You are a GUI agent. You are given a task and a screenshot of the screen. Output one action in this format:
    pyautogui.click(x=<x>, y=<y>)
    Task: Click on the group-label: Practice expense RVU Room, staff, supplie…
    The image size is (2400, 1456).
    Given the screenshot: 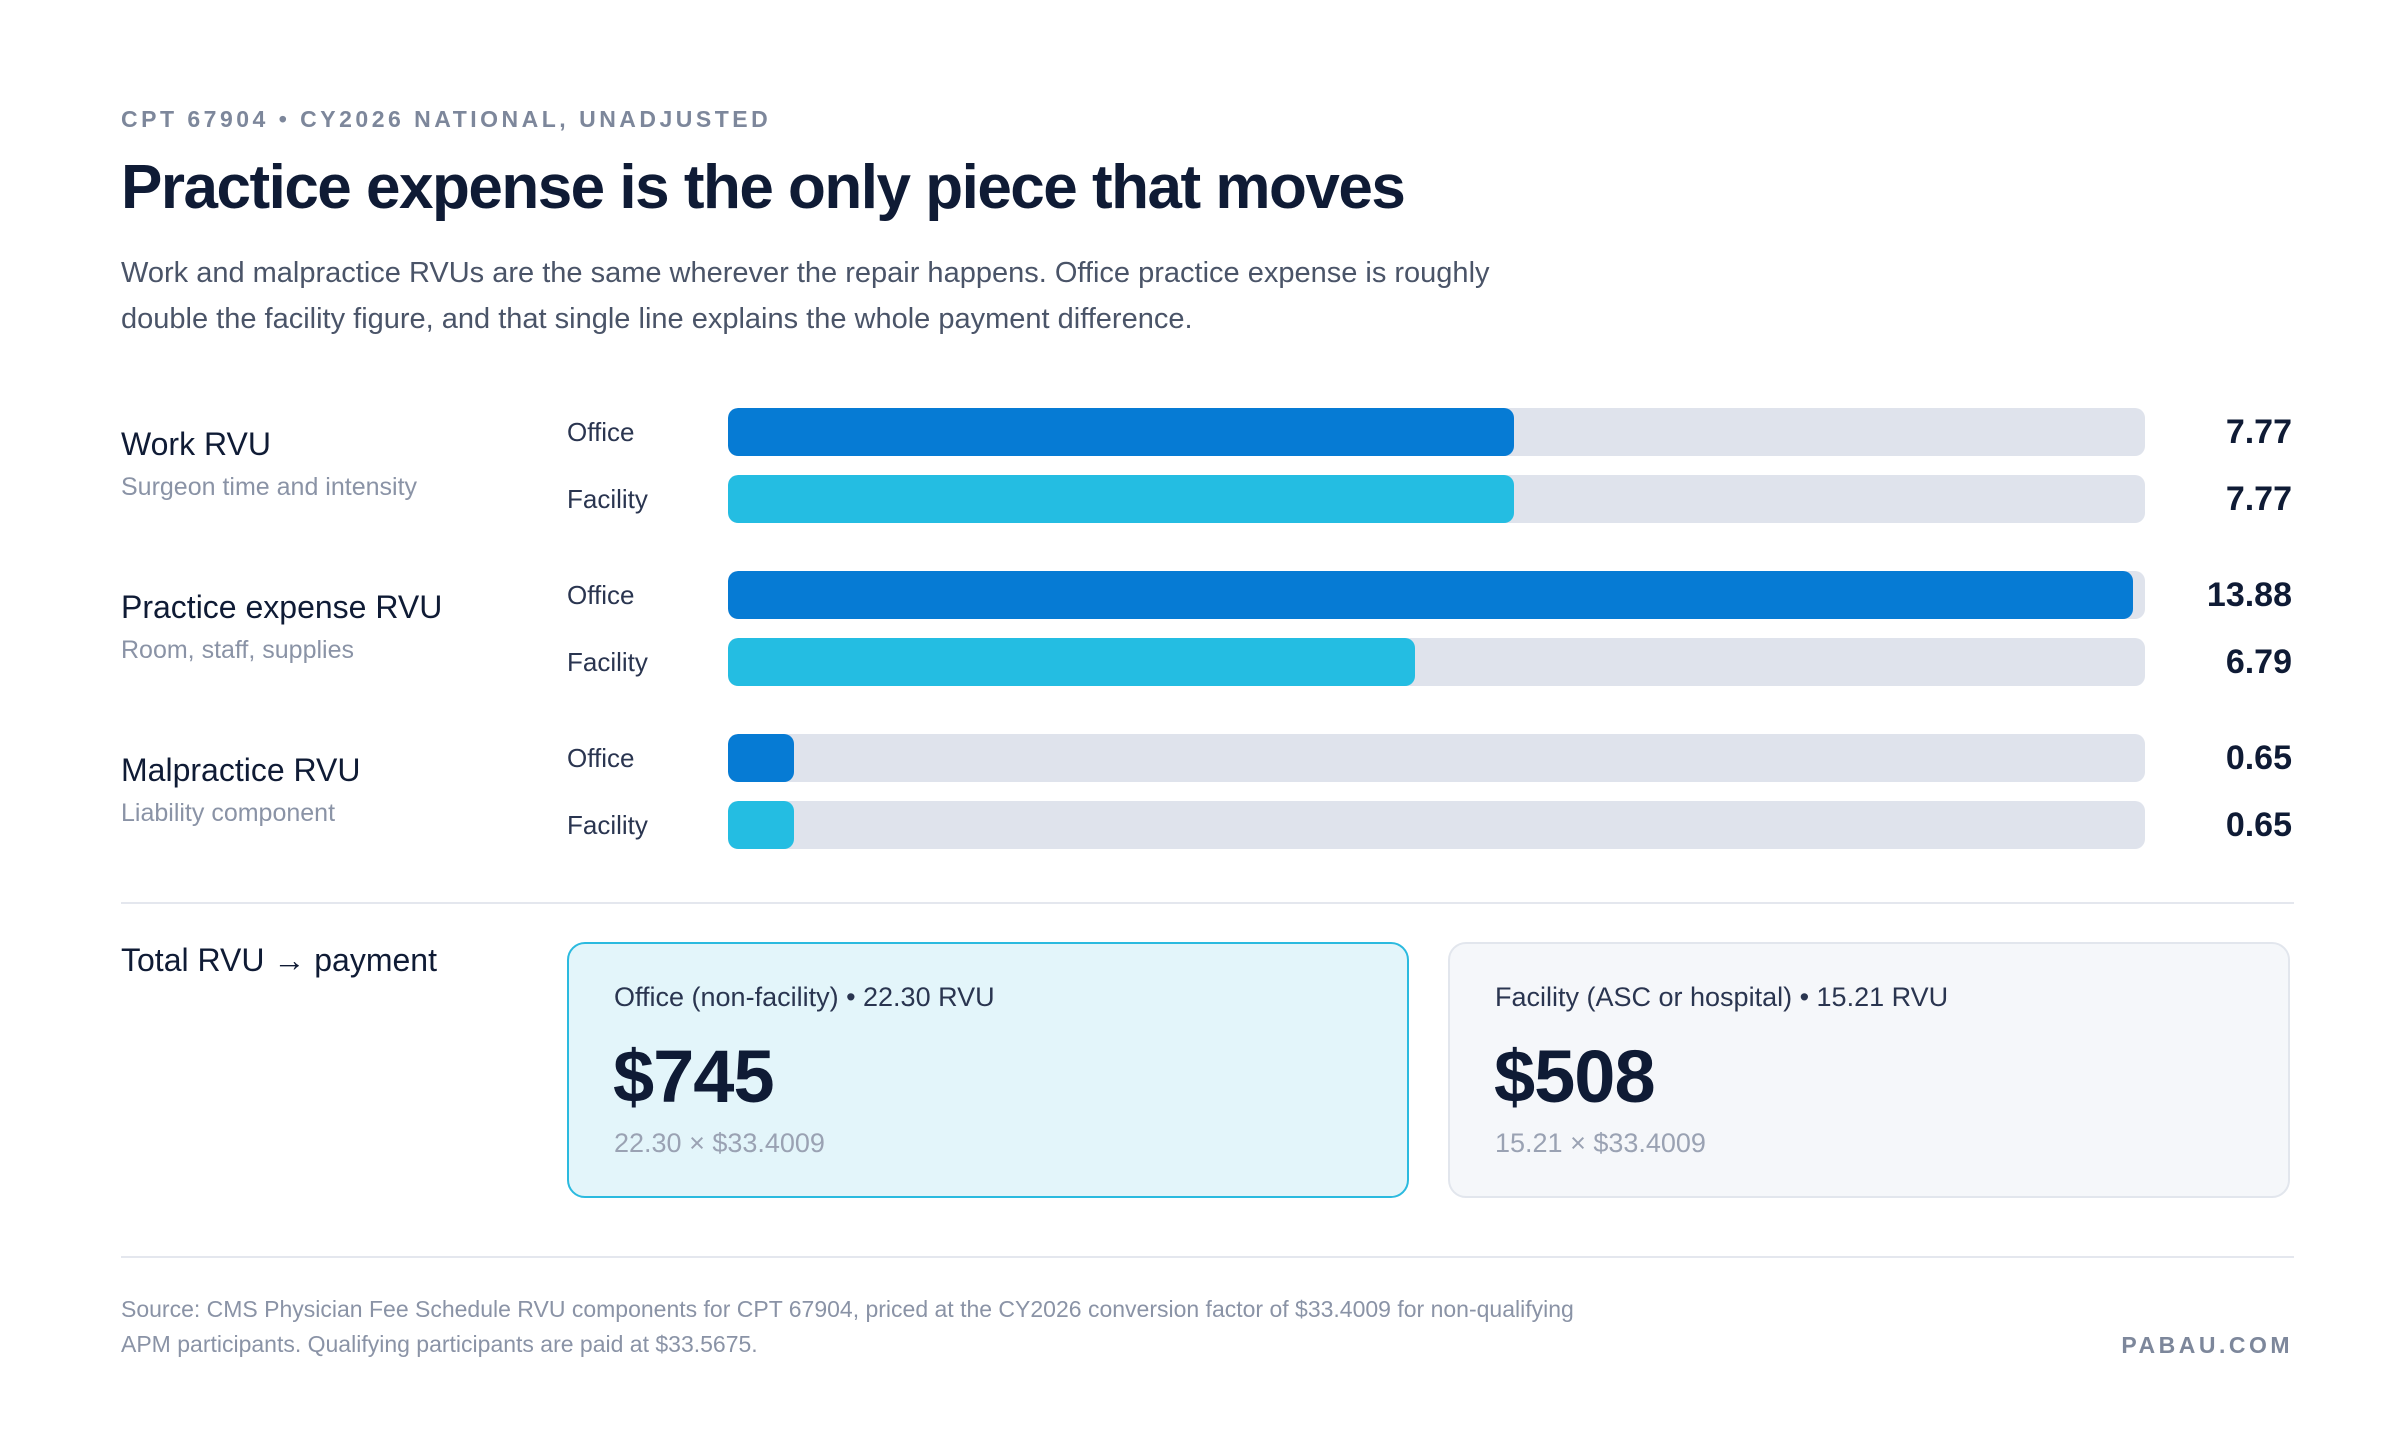 What is the action you would take?
    pyautogui.click(x=281, y=627)
    